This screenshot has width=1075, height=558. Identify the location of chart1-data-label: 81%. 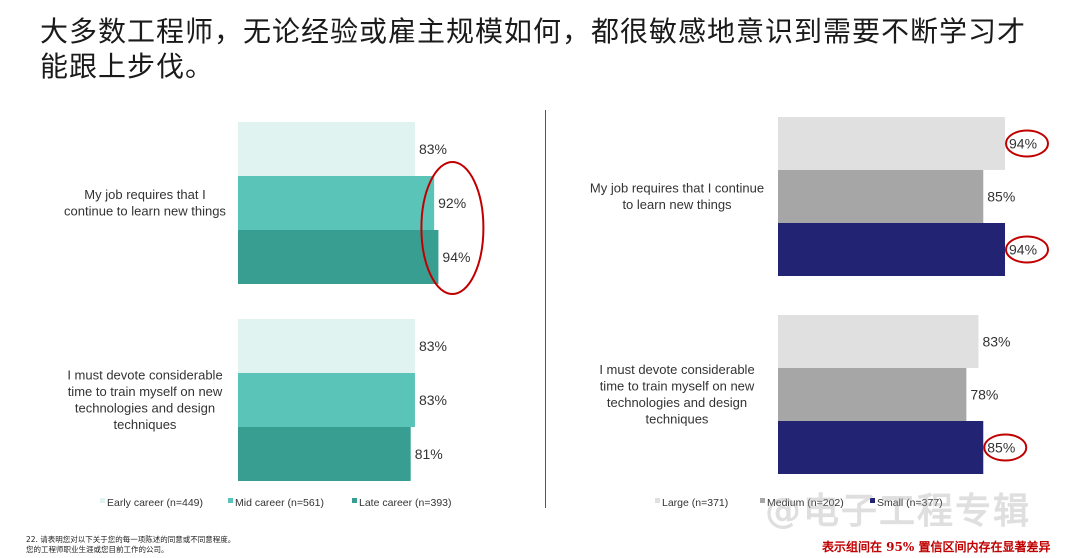
(429, 454).